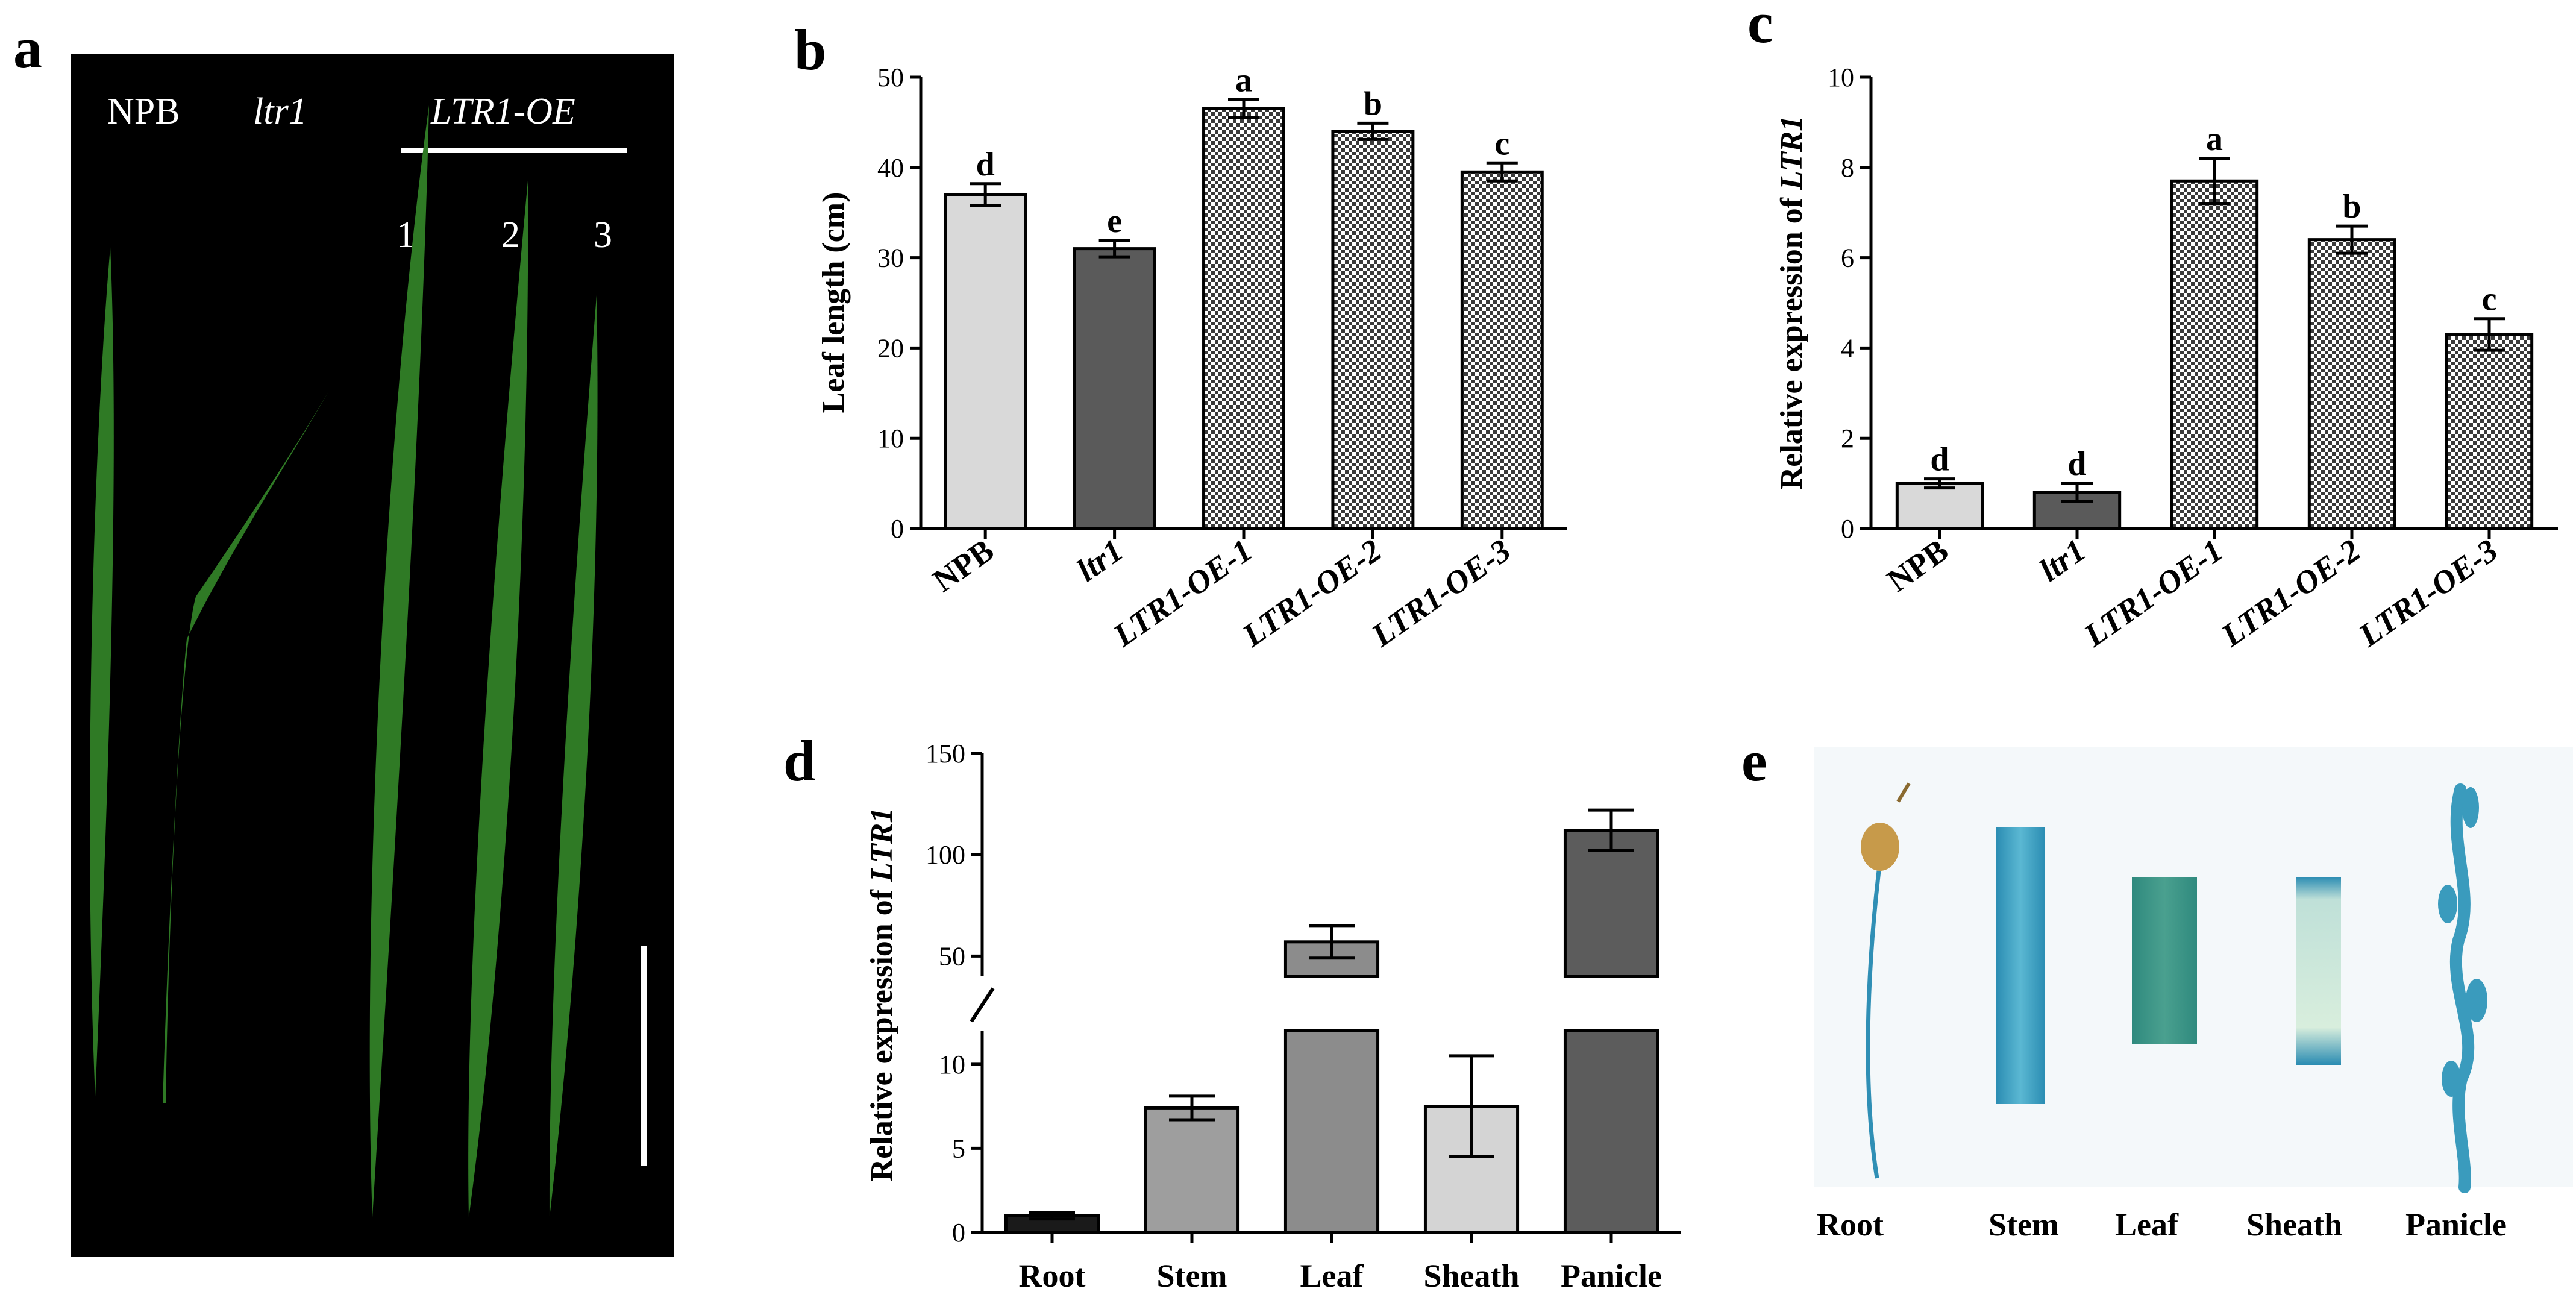  I want to click on y-tick-label: 30, so click(890, 258).